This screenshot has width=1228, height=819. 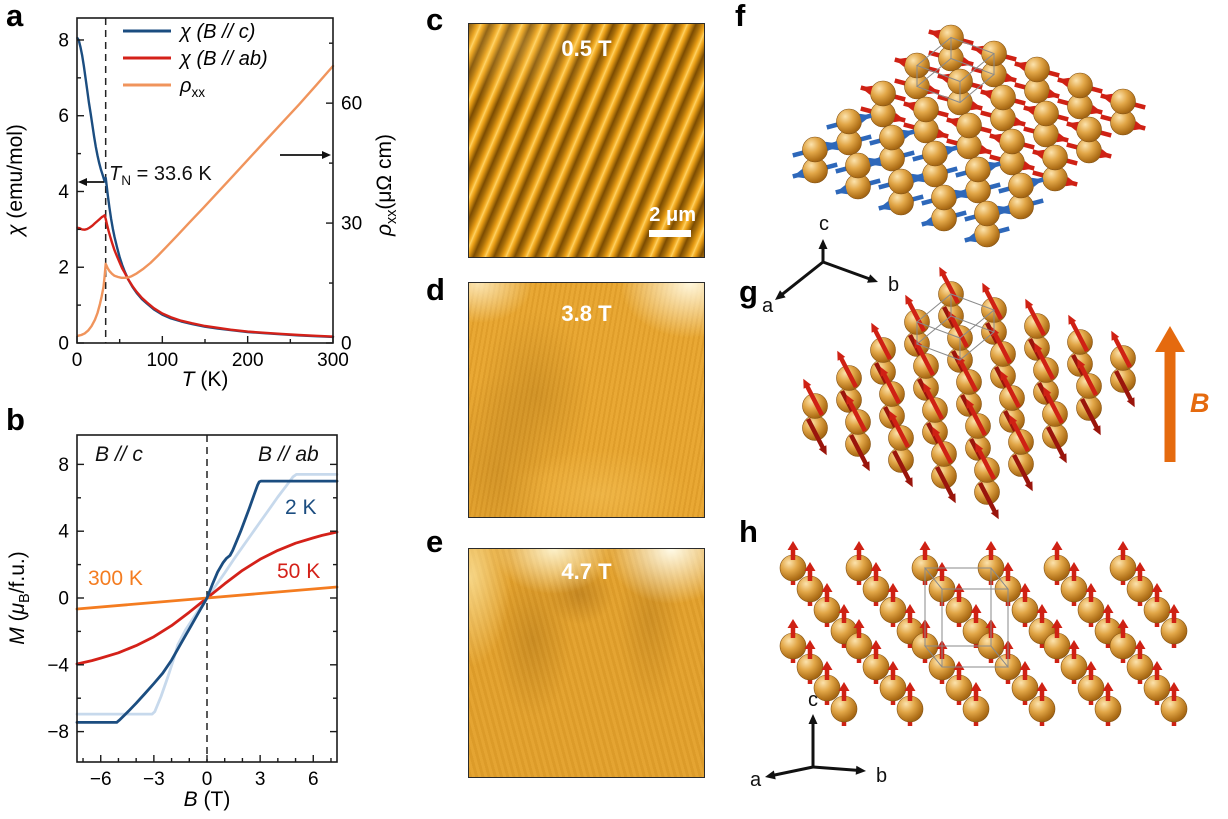 What do you see at coordinates (15, 16) in the screenshot?
I see `panel-label-a: a` at bounding box center [15, 16].